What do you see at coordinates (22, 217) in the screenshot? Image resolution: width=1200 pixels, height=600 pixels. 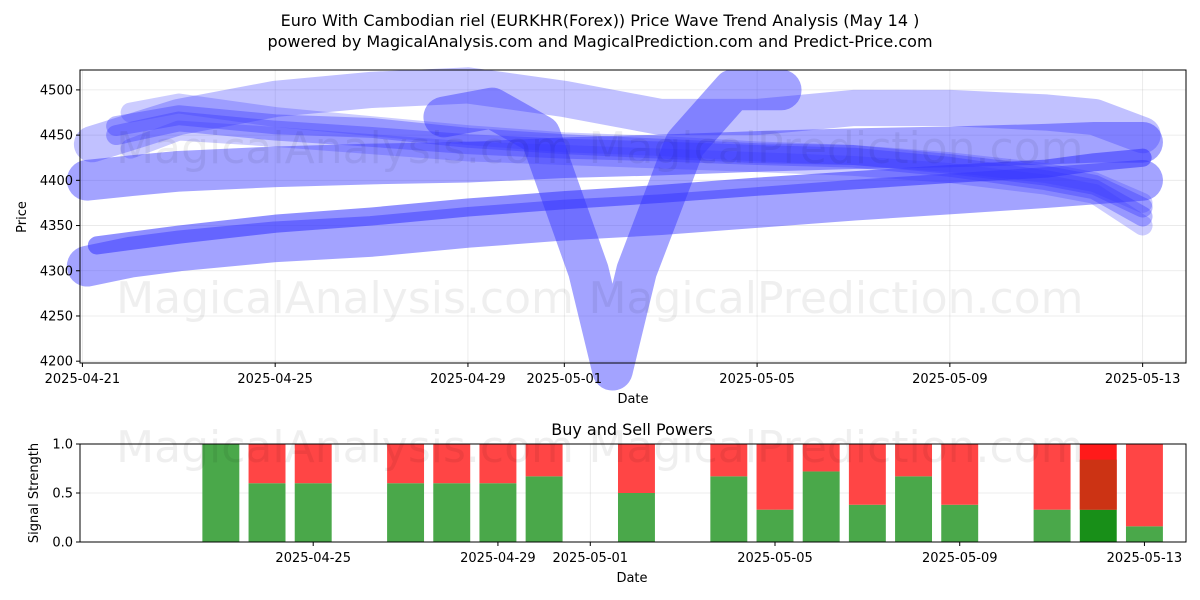 I see `price-y-axis-label: Price` at bounding box center [22, 217].